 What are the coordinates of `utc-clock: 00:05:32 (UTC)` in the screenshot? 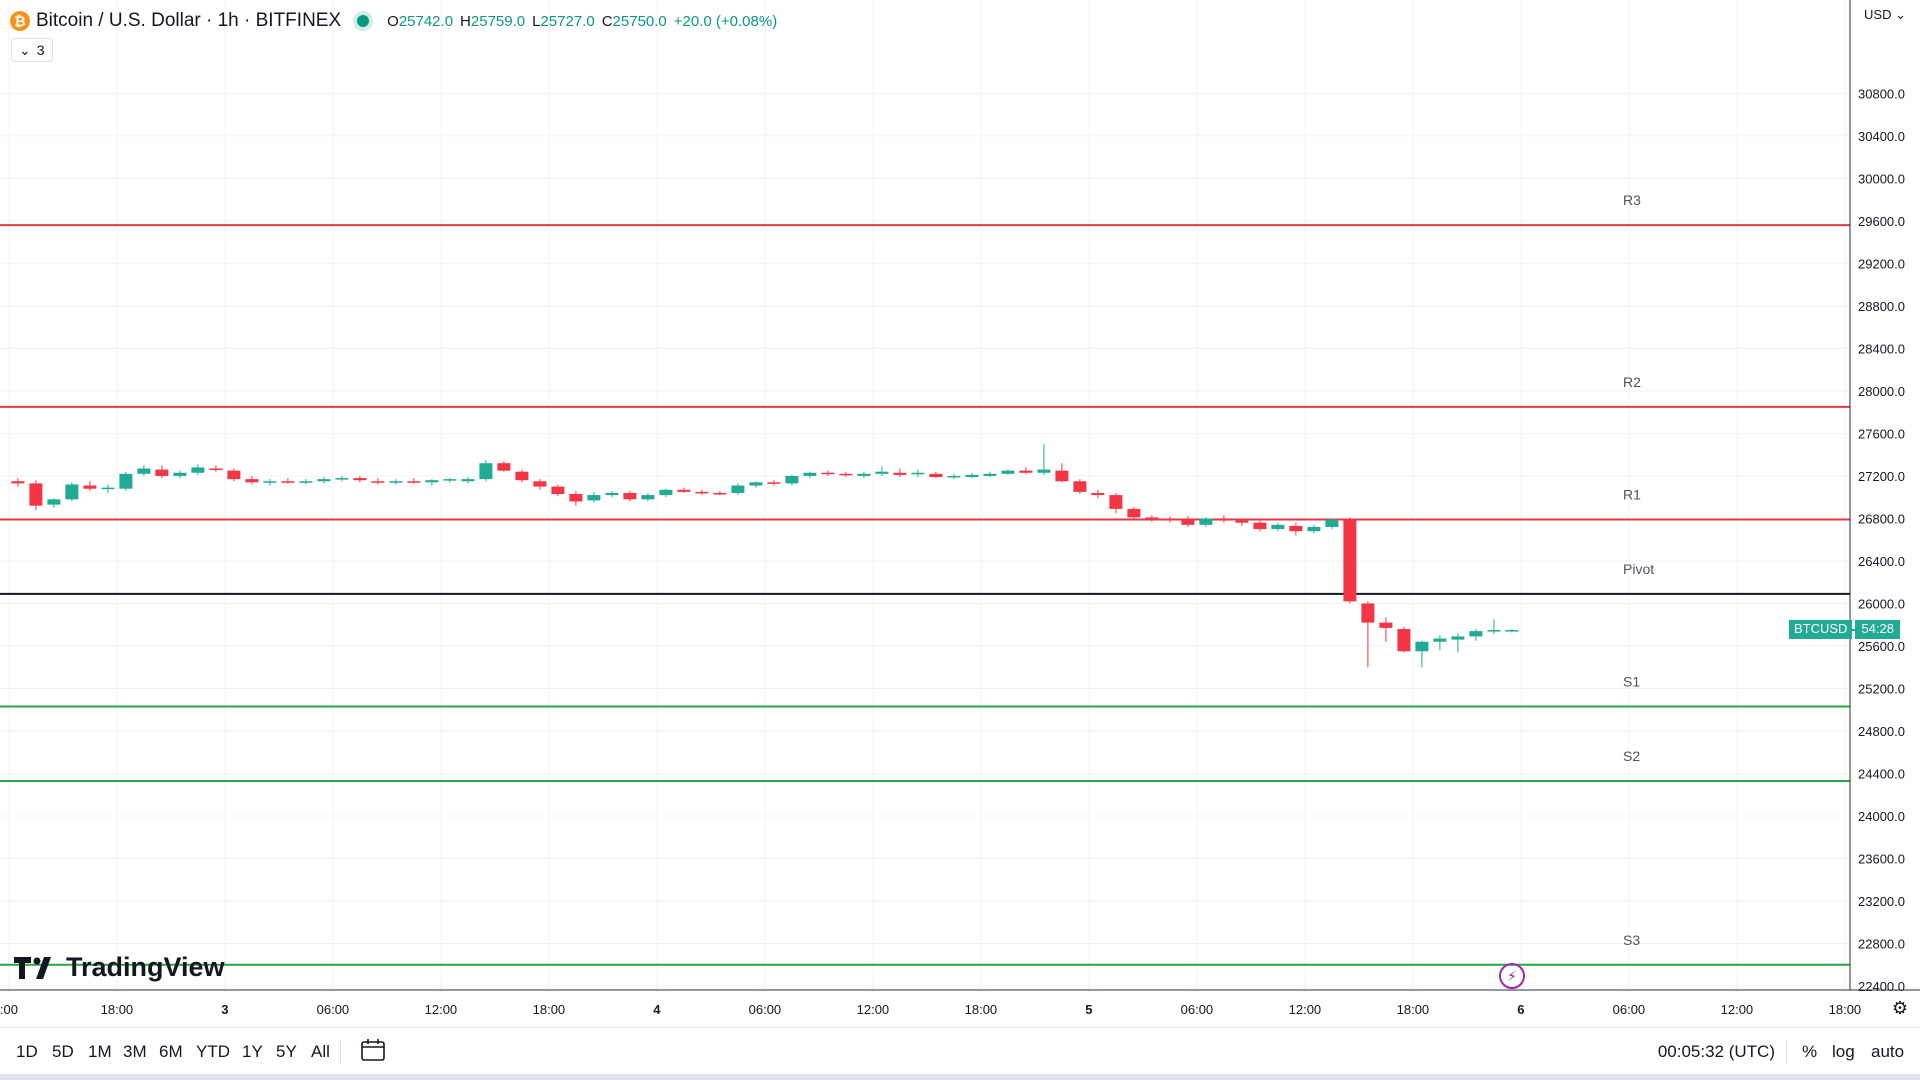 It's located at (1716, 1051).